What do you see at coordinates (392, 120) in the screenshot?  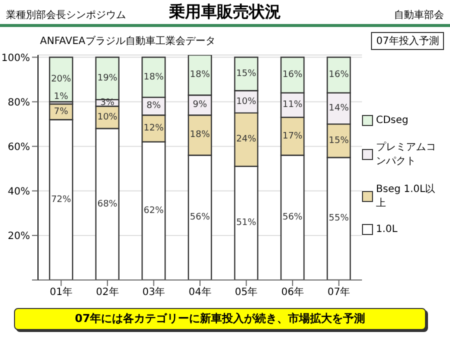 I see `legend-label: CDseg` at bounding box center [392, 120].